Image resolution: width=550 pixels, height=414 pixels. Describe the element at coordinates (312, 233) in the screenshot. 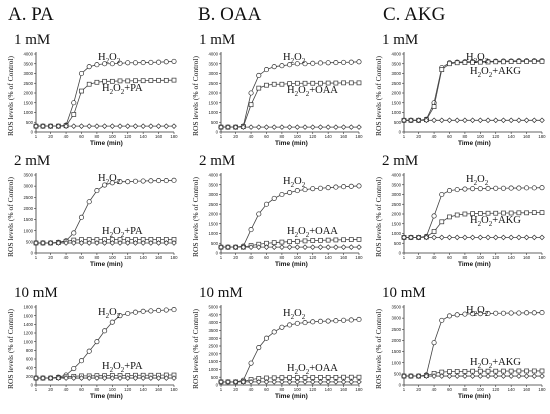

I see `series-label-treatment: H2O2+OAA` at that location.